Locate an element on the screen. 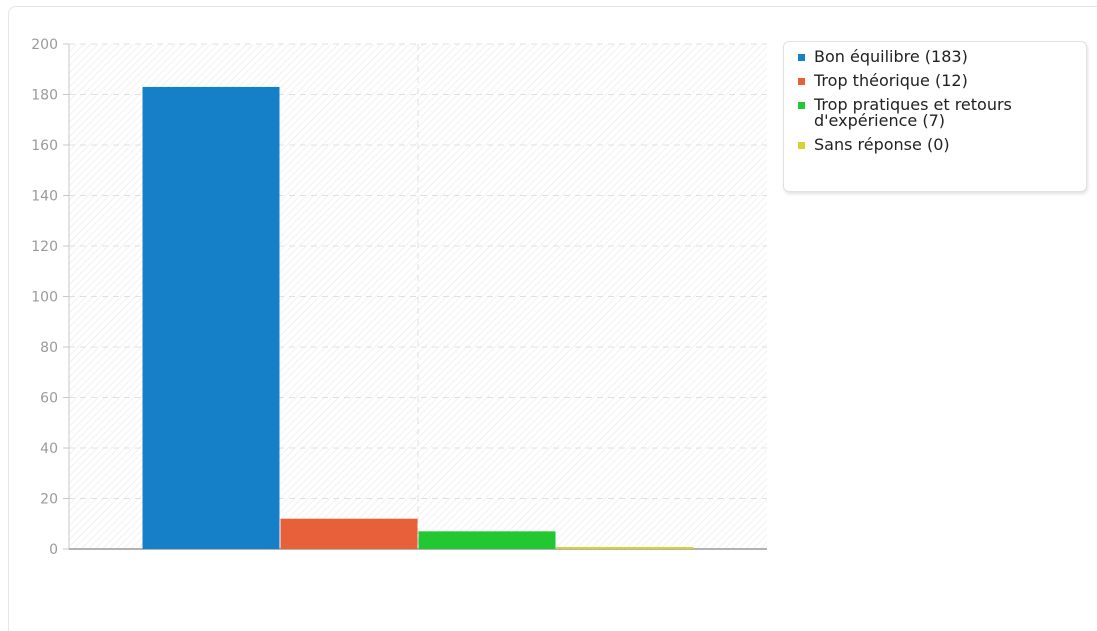  y-tick-label: 100 is located at coordinates (44, 298).